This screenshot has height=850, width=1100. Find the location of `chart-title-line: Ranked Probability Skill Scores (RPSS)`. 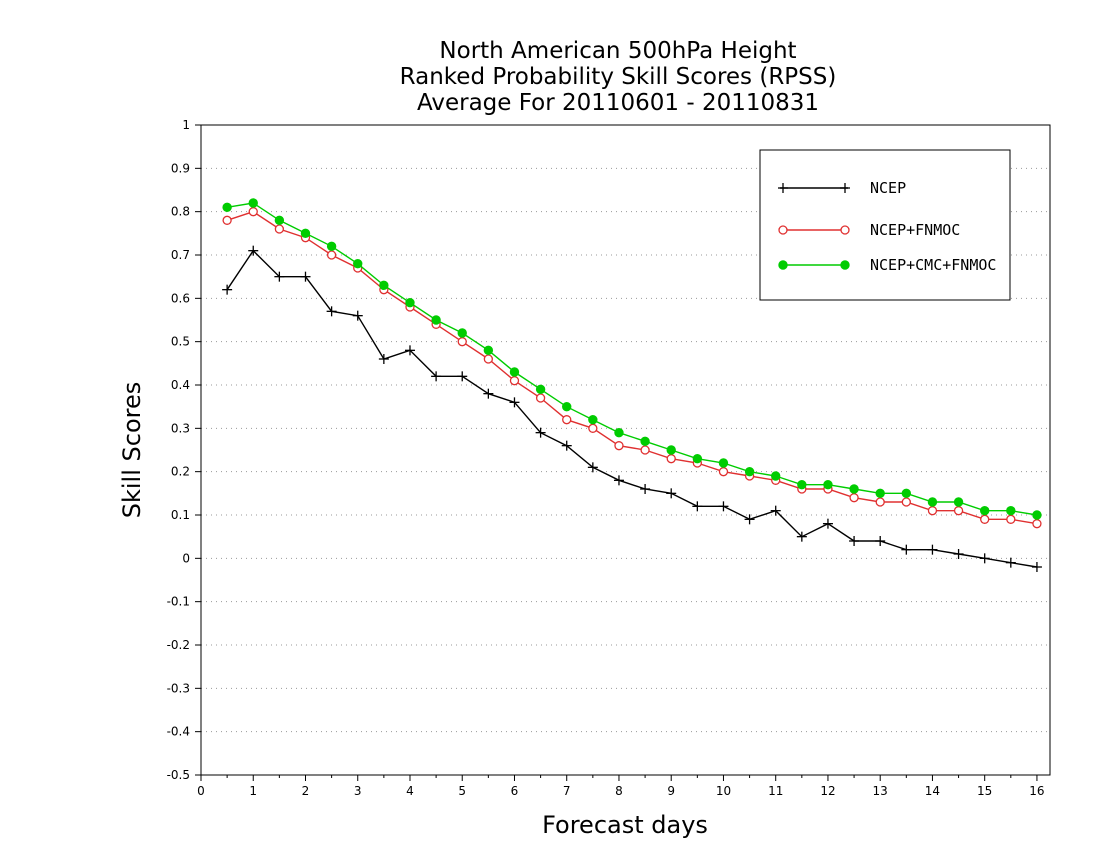

chart-title-line: Ranked Probability Skill Scores (RPSS) is located at coordinates (618, 77).